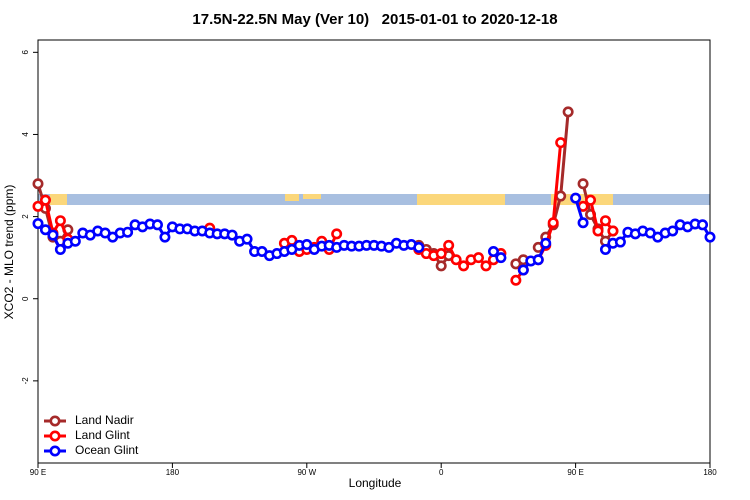 Image resolution: width=750 pixels, height=500 pixels. I want to click on y-axis-label: XCO2 - MLO trend (ppm), so click(9, 252).